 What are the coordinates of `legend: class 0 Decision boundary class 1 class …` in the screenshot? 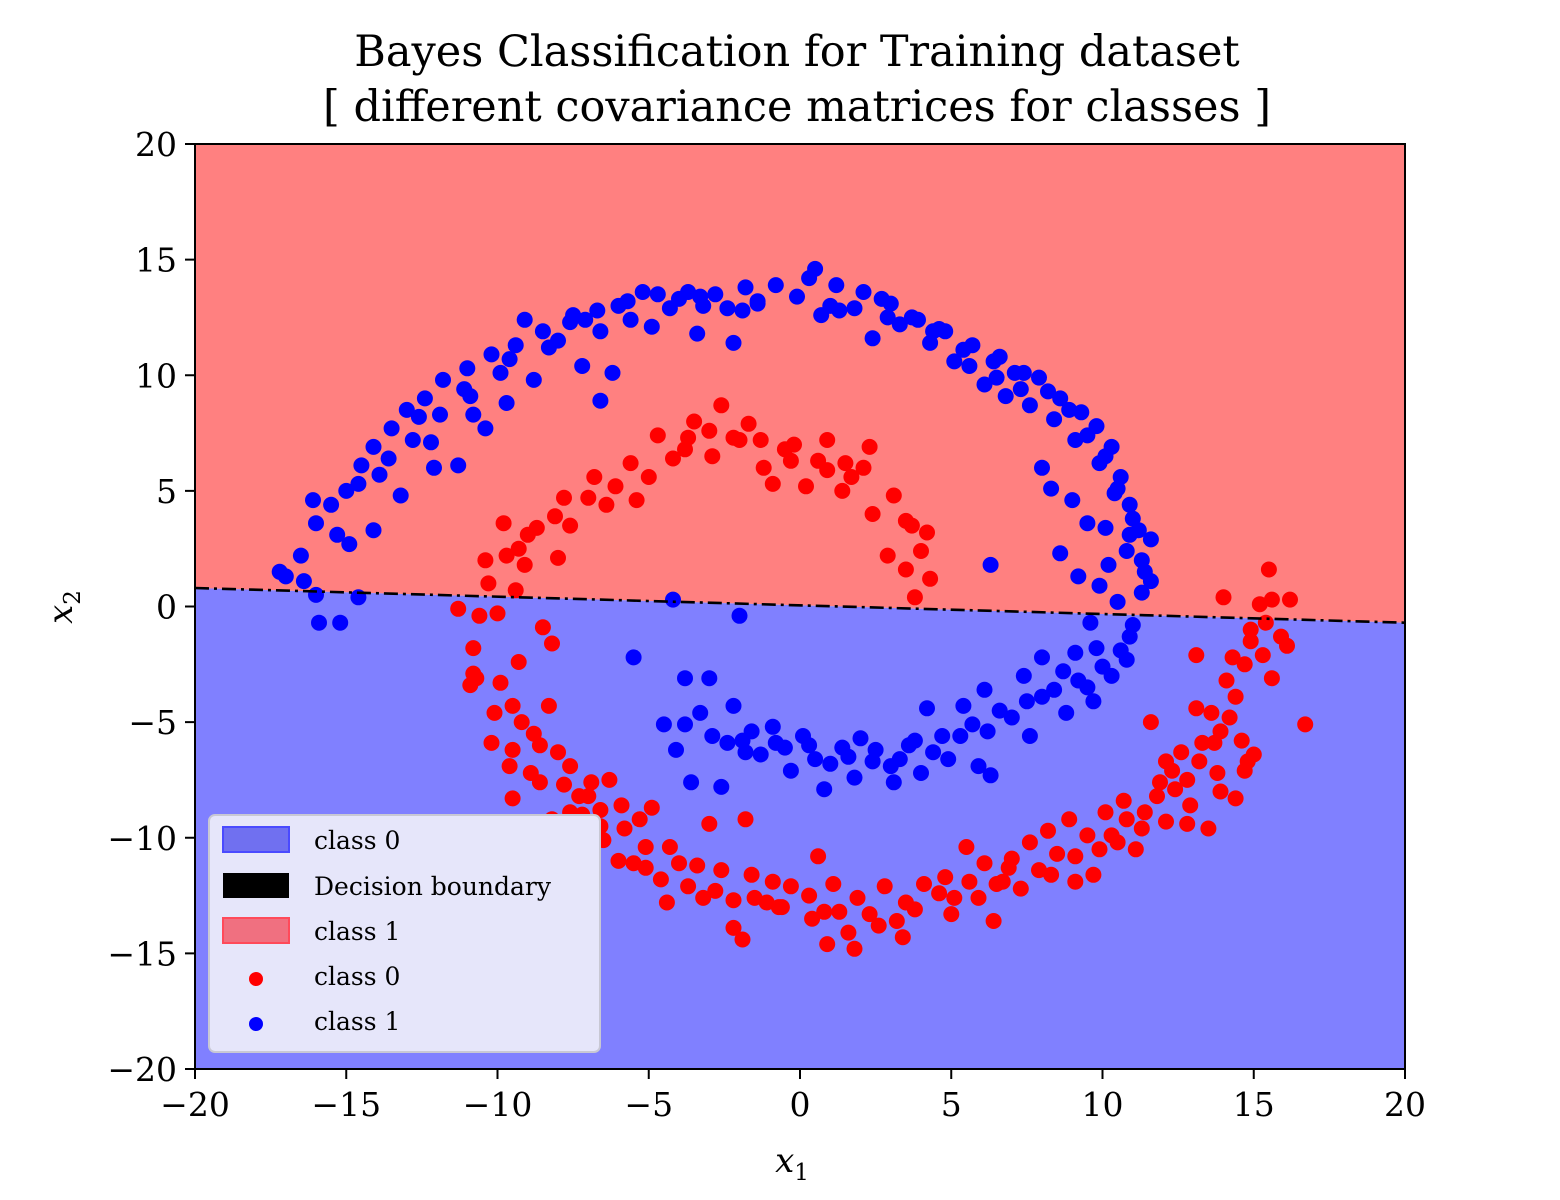 It's located at (404, 933).